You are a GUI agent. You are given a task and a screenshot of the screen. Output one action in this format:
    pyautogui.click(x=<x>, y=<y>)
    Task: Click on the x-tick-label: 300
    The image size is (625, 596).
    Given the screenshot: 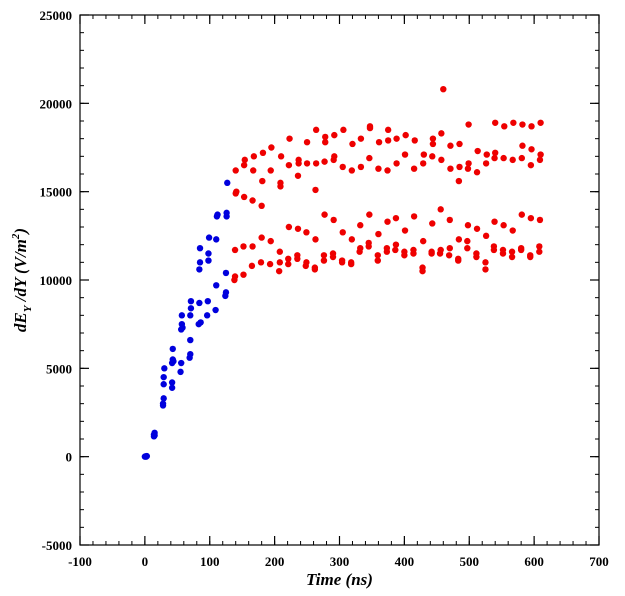 What is the action you would take?
    pyautogui.click(x=340, y=561)
    